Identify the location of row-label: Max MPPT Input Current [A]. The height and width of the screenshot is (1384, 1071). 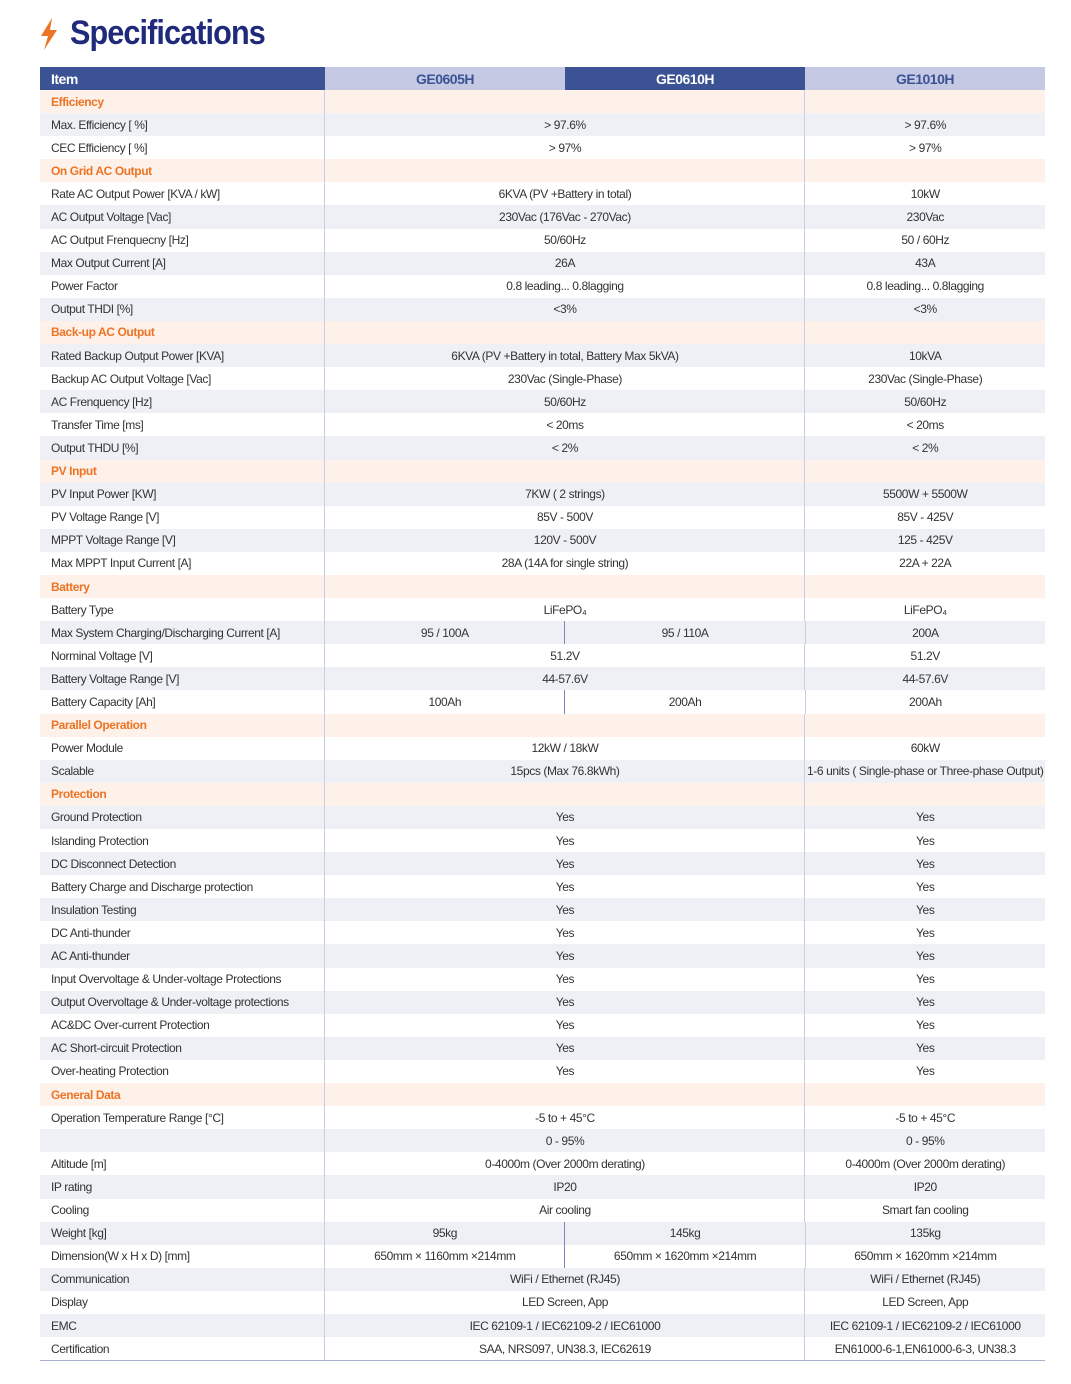
(121, 563).